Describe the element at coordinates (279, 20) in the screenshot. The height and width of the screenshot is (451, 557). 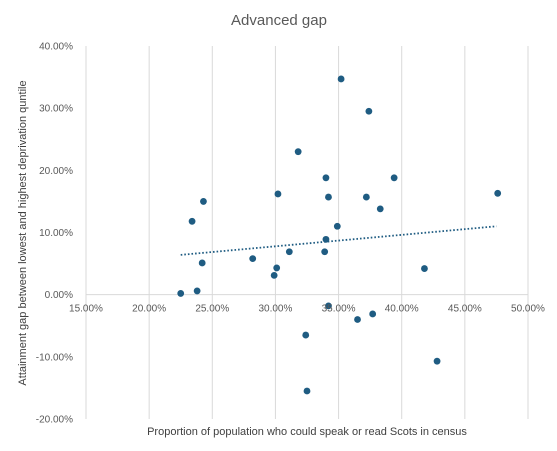
I see `chart-title: Advanced gap` at that location.